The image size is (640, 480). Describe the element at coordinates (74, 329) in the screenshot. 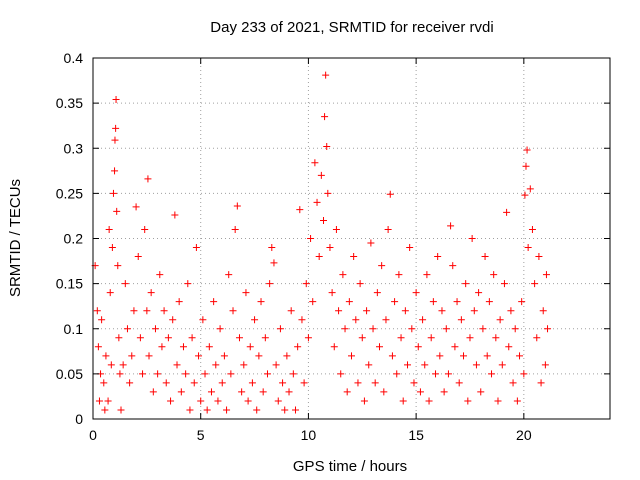

I see `y-tick-label: 0.1` at that location.